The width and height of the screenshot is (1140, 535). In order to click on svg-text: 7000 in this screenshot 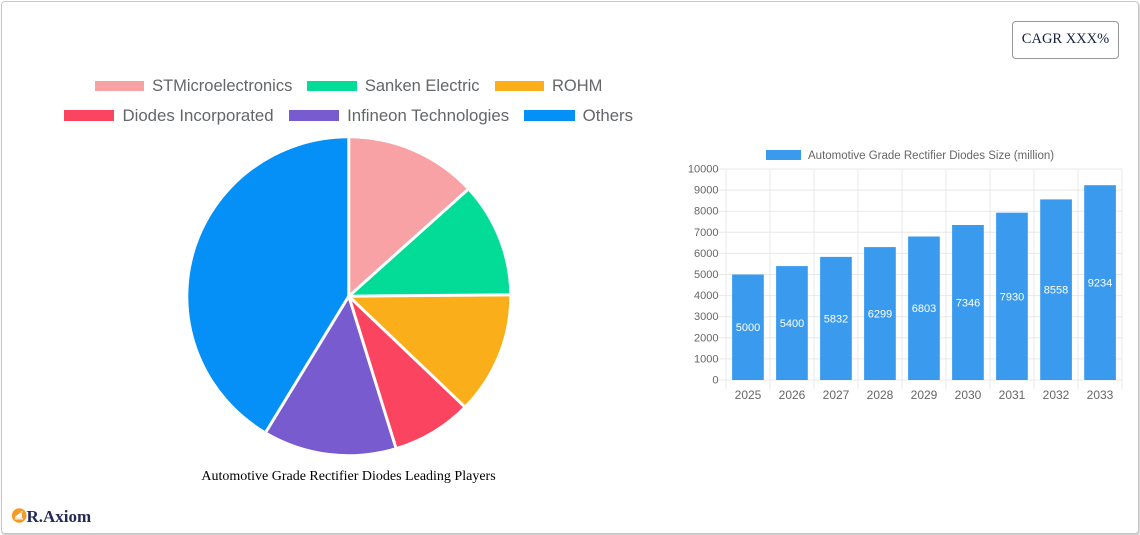, I will do `click(706, 233)`.